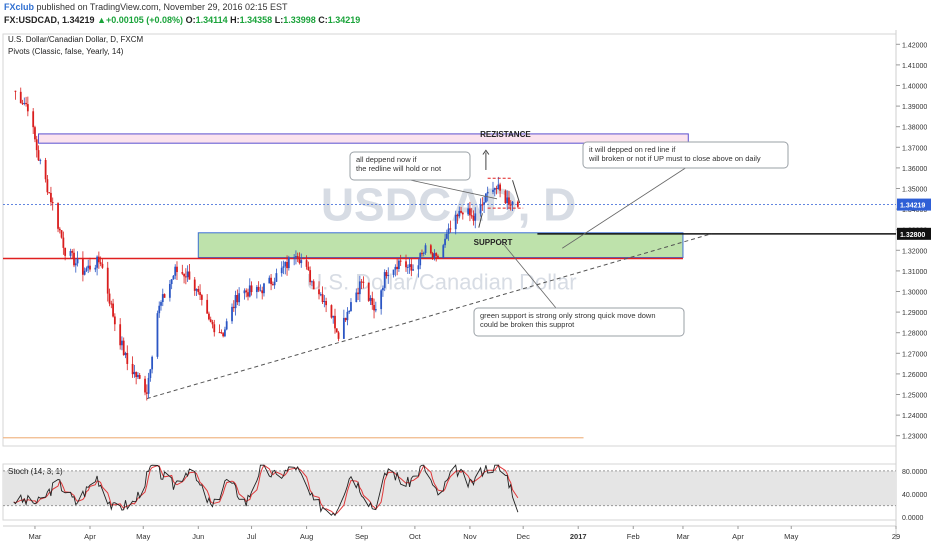 The height and width of the screenshot is (550, 932). Describe the element at coordinates (914, 107) in the screenshot. I see `y-tick-label: 1.39000` at that location.